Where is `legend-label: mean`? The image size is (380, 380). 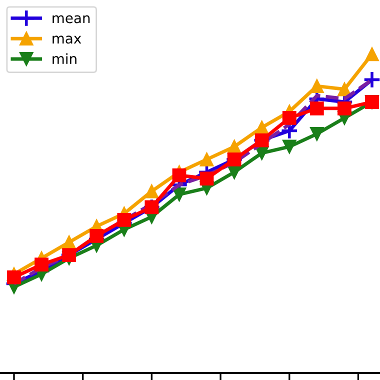
legend-label: mean is located at coordinates (71, 19).